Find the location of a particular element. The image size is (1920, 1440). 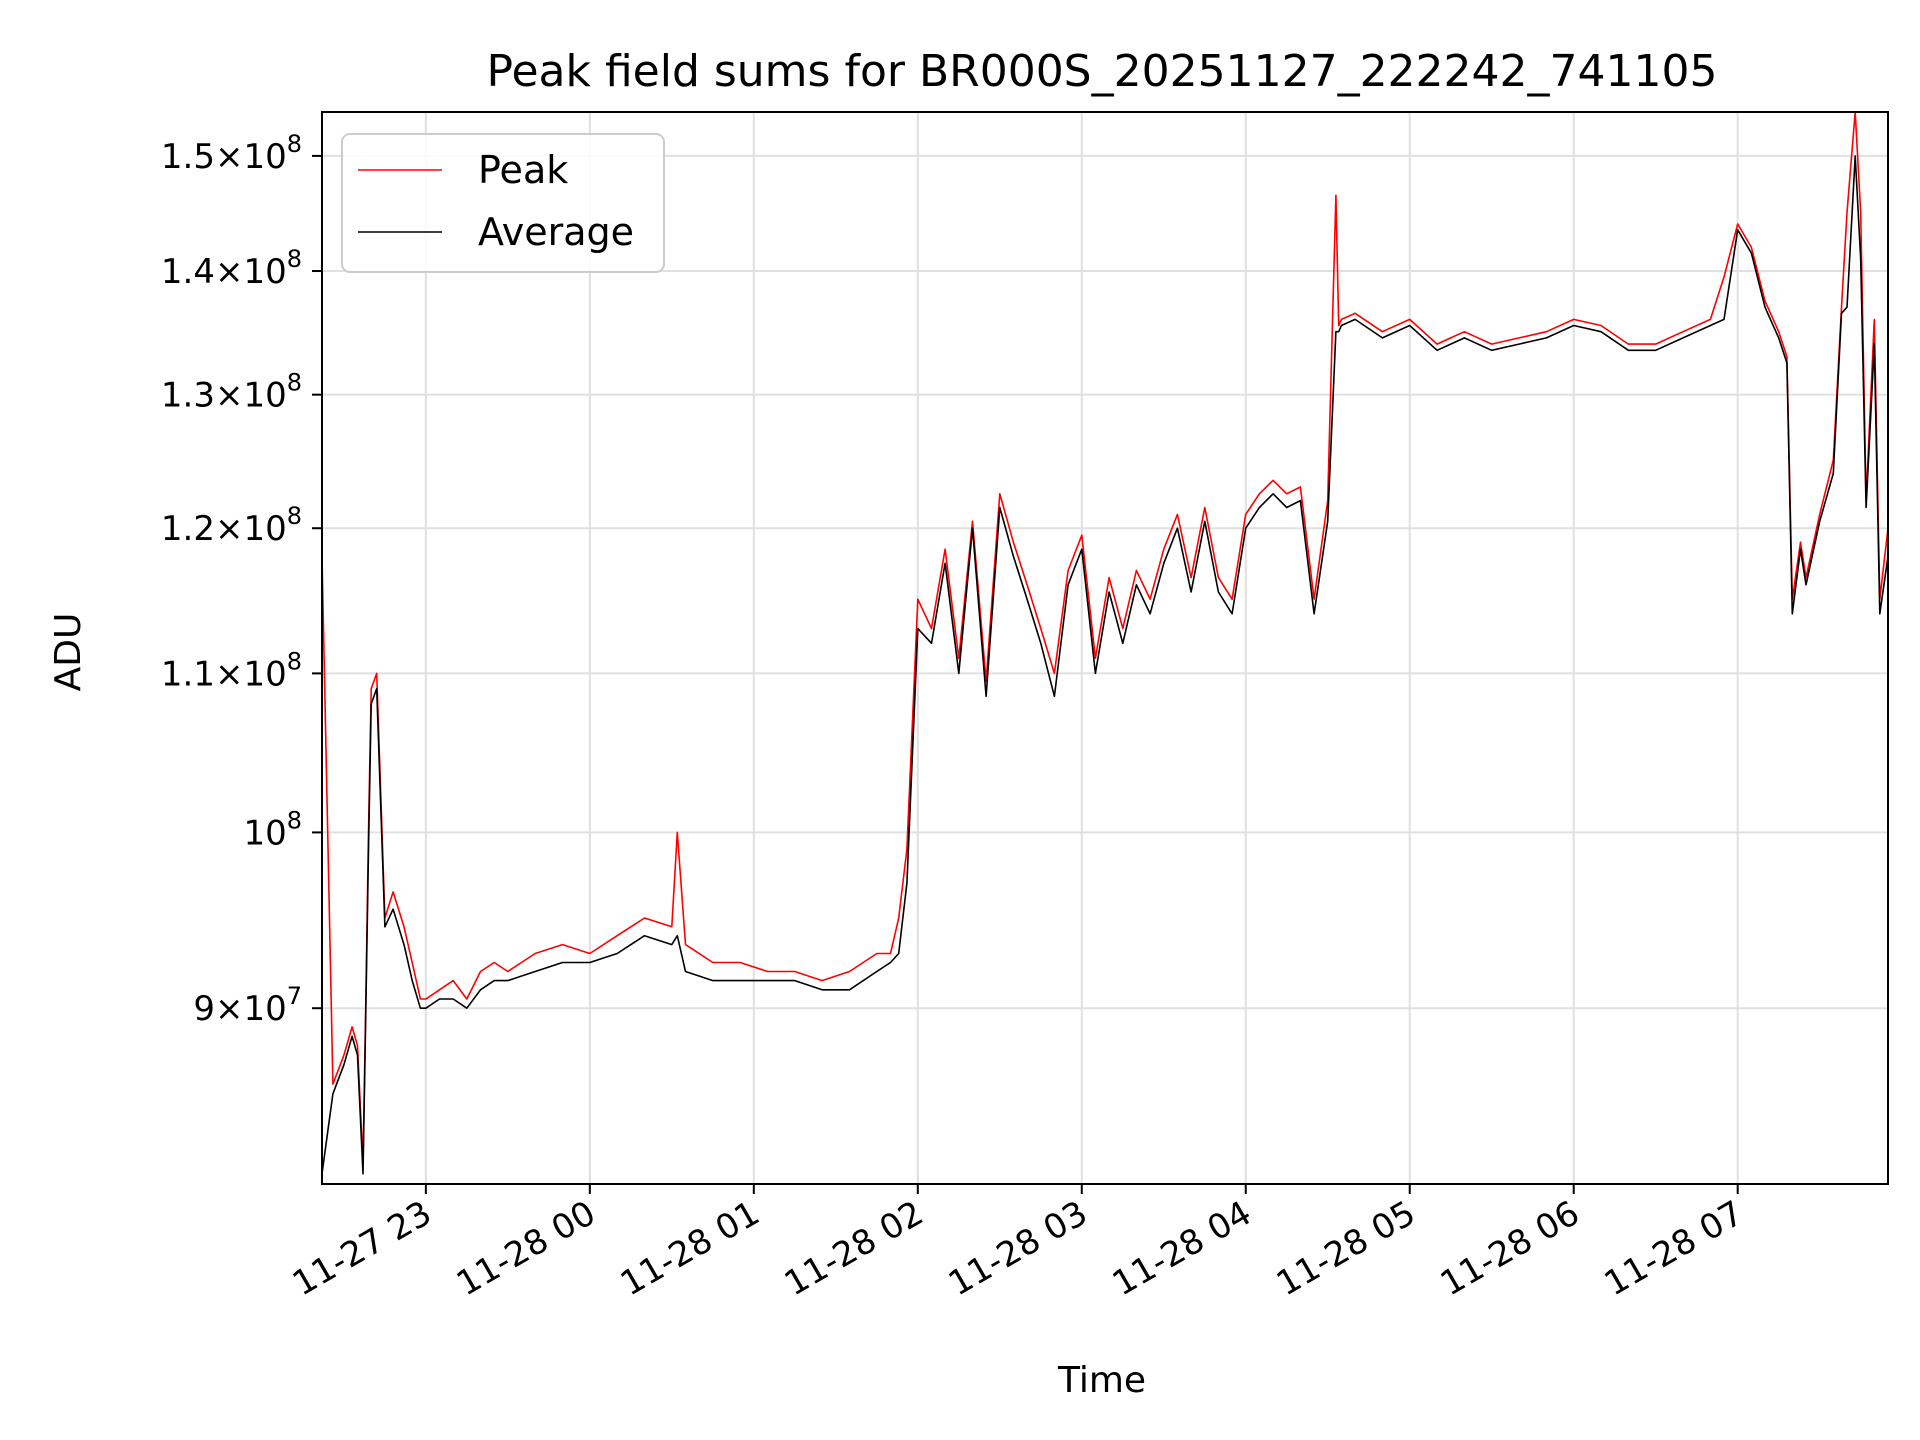

y-tick-label: 9×107 is located at coordinates (247, 1005).